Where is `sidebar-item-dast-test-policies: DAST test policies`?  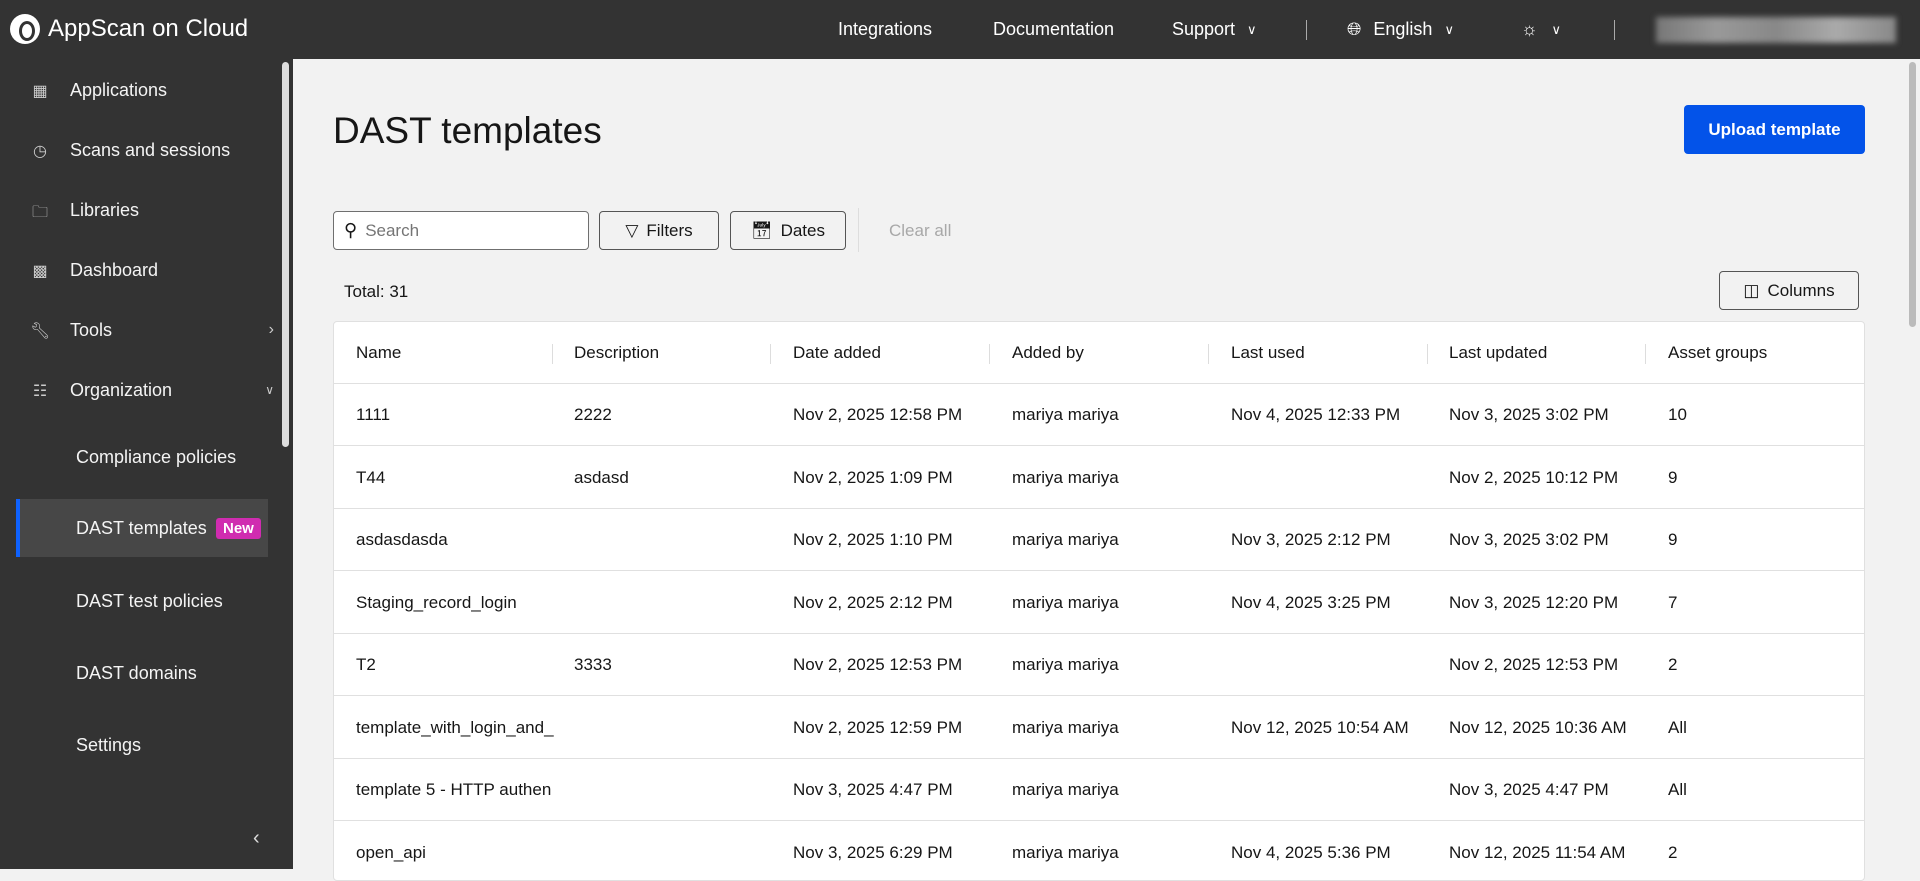 sidebar-item-dast-test-policies: DAST test policies is located at coordinates (140, 601).